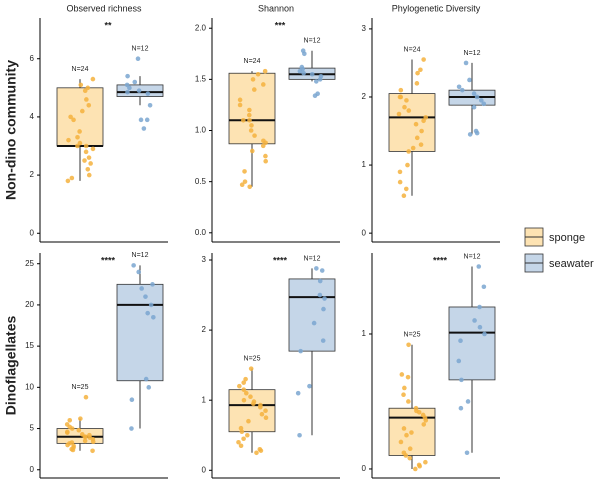 The height and width of the screenshot is (487, 600). What do you see at coordinates (201, 27) in the screenshot?
I see `y-tick-label: 2.0` at bounding box center [201, 27].